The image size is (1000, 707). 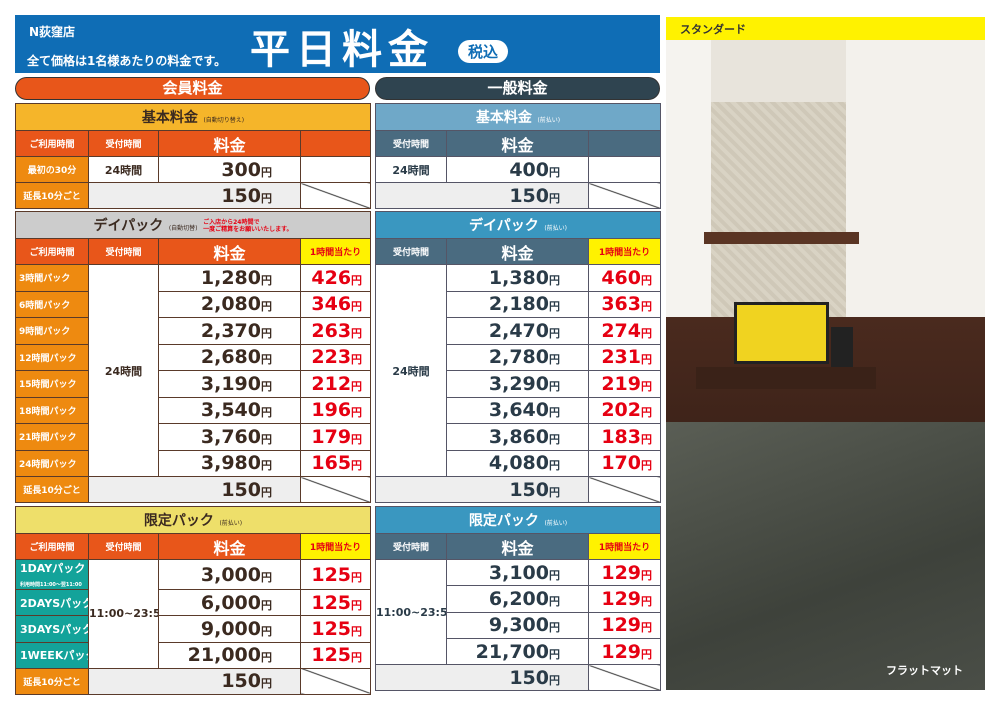 I want to click on price: 21,000円, so click(x=229, y=655).